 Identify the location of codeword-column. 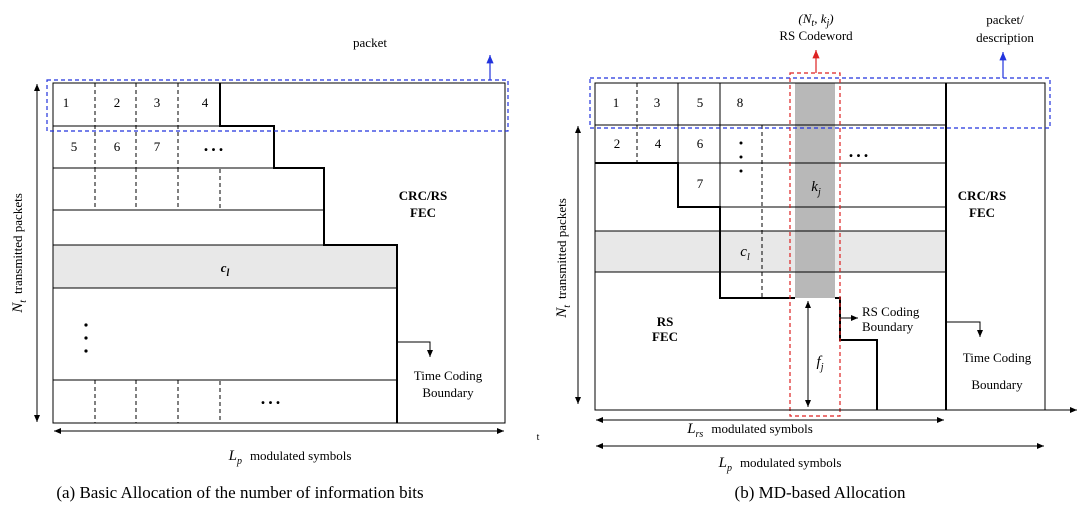
(815, 190).